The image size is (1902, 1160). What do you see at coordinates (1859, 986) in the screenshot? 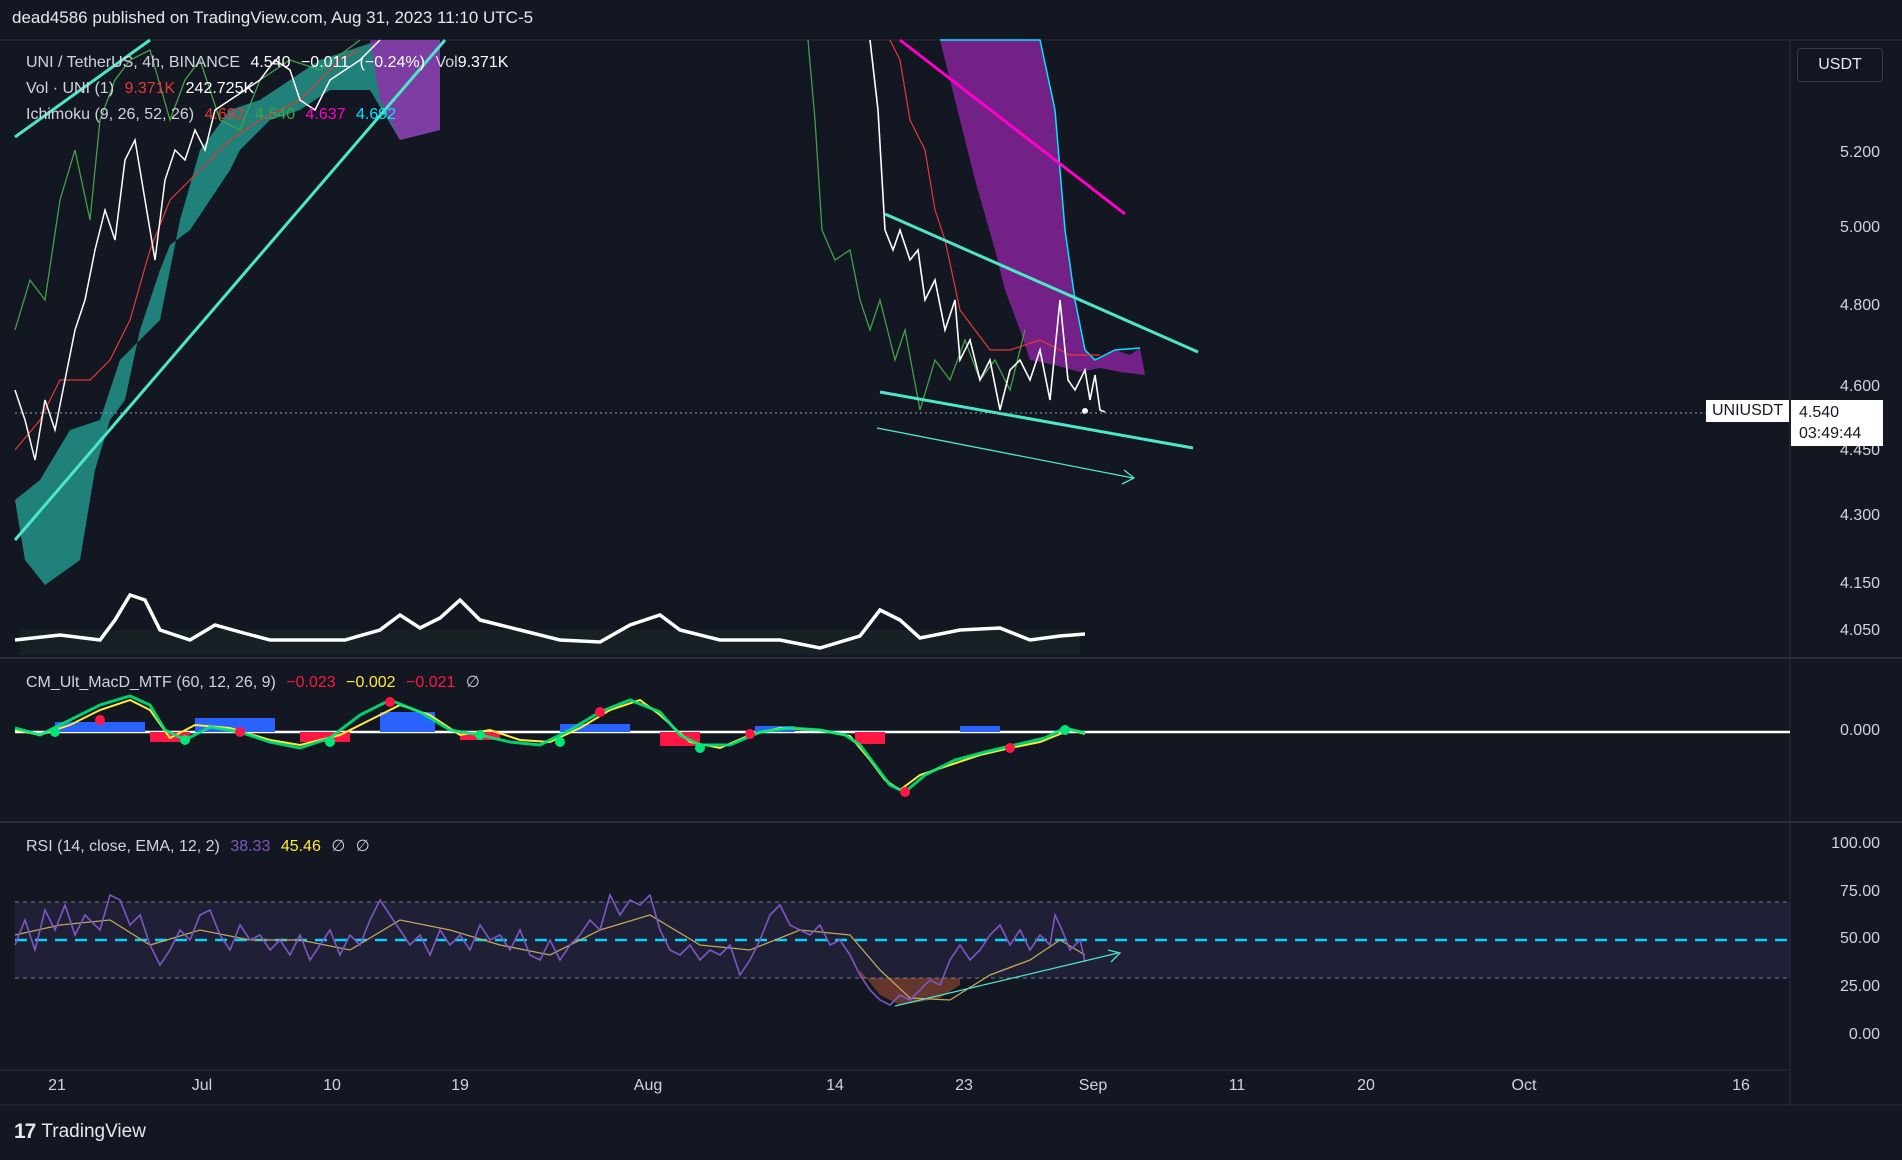
I see `rsi-axis-tick: 25.00` at bounding box center [1859, 986].